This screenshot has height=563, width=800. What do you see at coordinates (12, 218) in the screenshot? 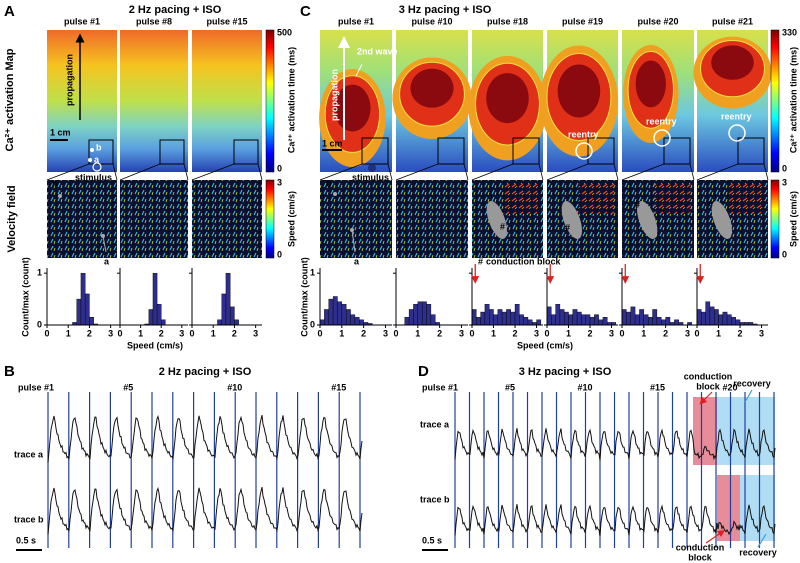
I see `label: Velocity field` at bounding box center [12, 218].